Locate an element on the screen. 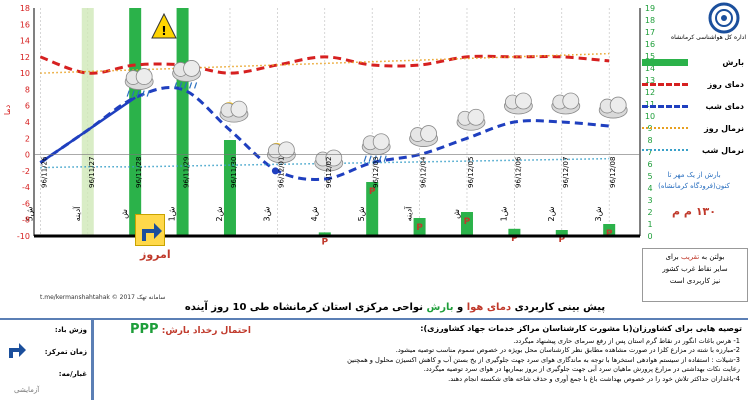 The image size is (750, 400). date-tick-label: 96/12/01 is located at coordinates (281, 172).